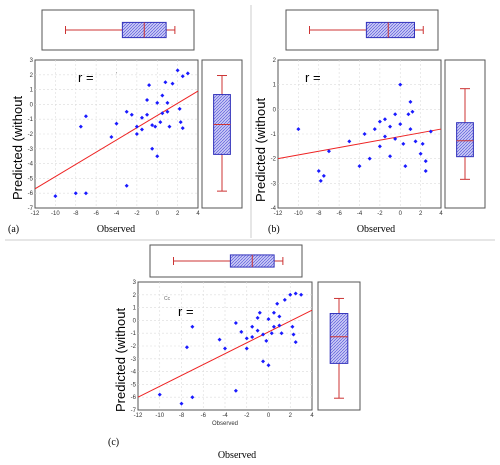 The width and height of the screenshot is (500, 465). Describe the element at coordinates (86, 77) in the screenshot. I see `panel-a-r-label: r =` at that location.